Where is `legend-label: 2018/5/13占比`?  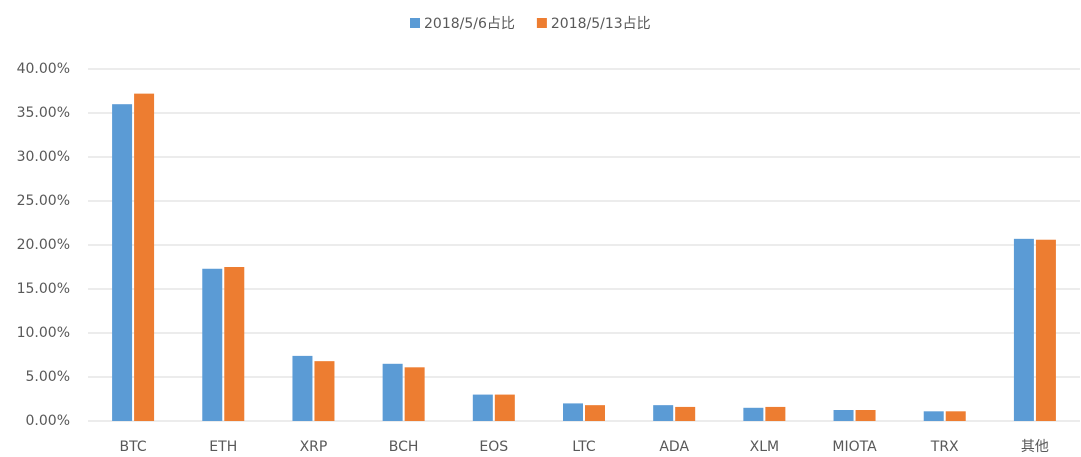 legend-label: 2018/5/13占比 is located at coordinates (601, 24).